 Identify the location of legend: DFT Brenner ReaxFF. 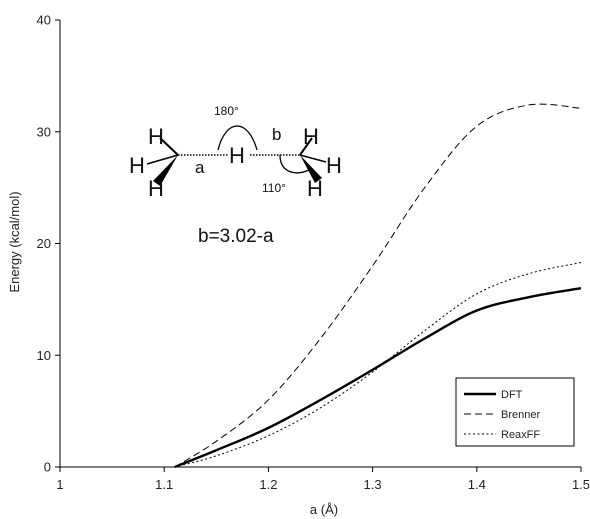
(515, 412).